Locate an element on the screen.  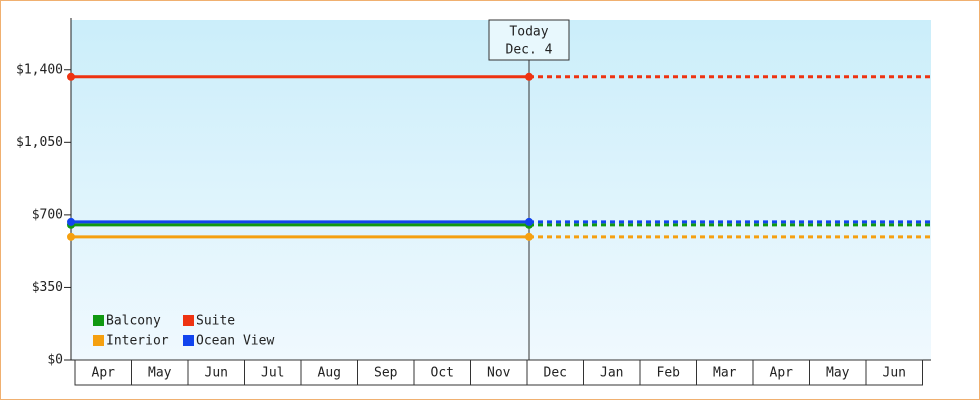
y-tick-label: $350 is located at coordinates (47, 287).